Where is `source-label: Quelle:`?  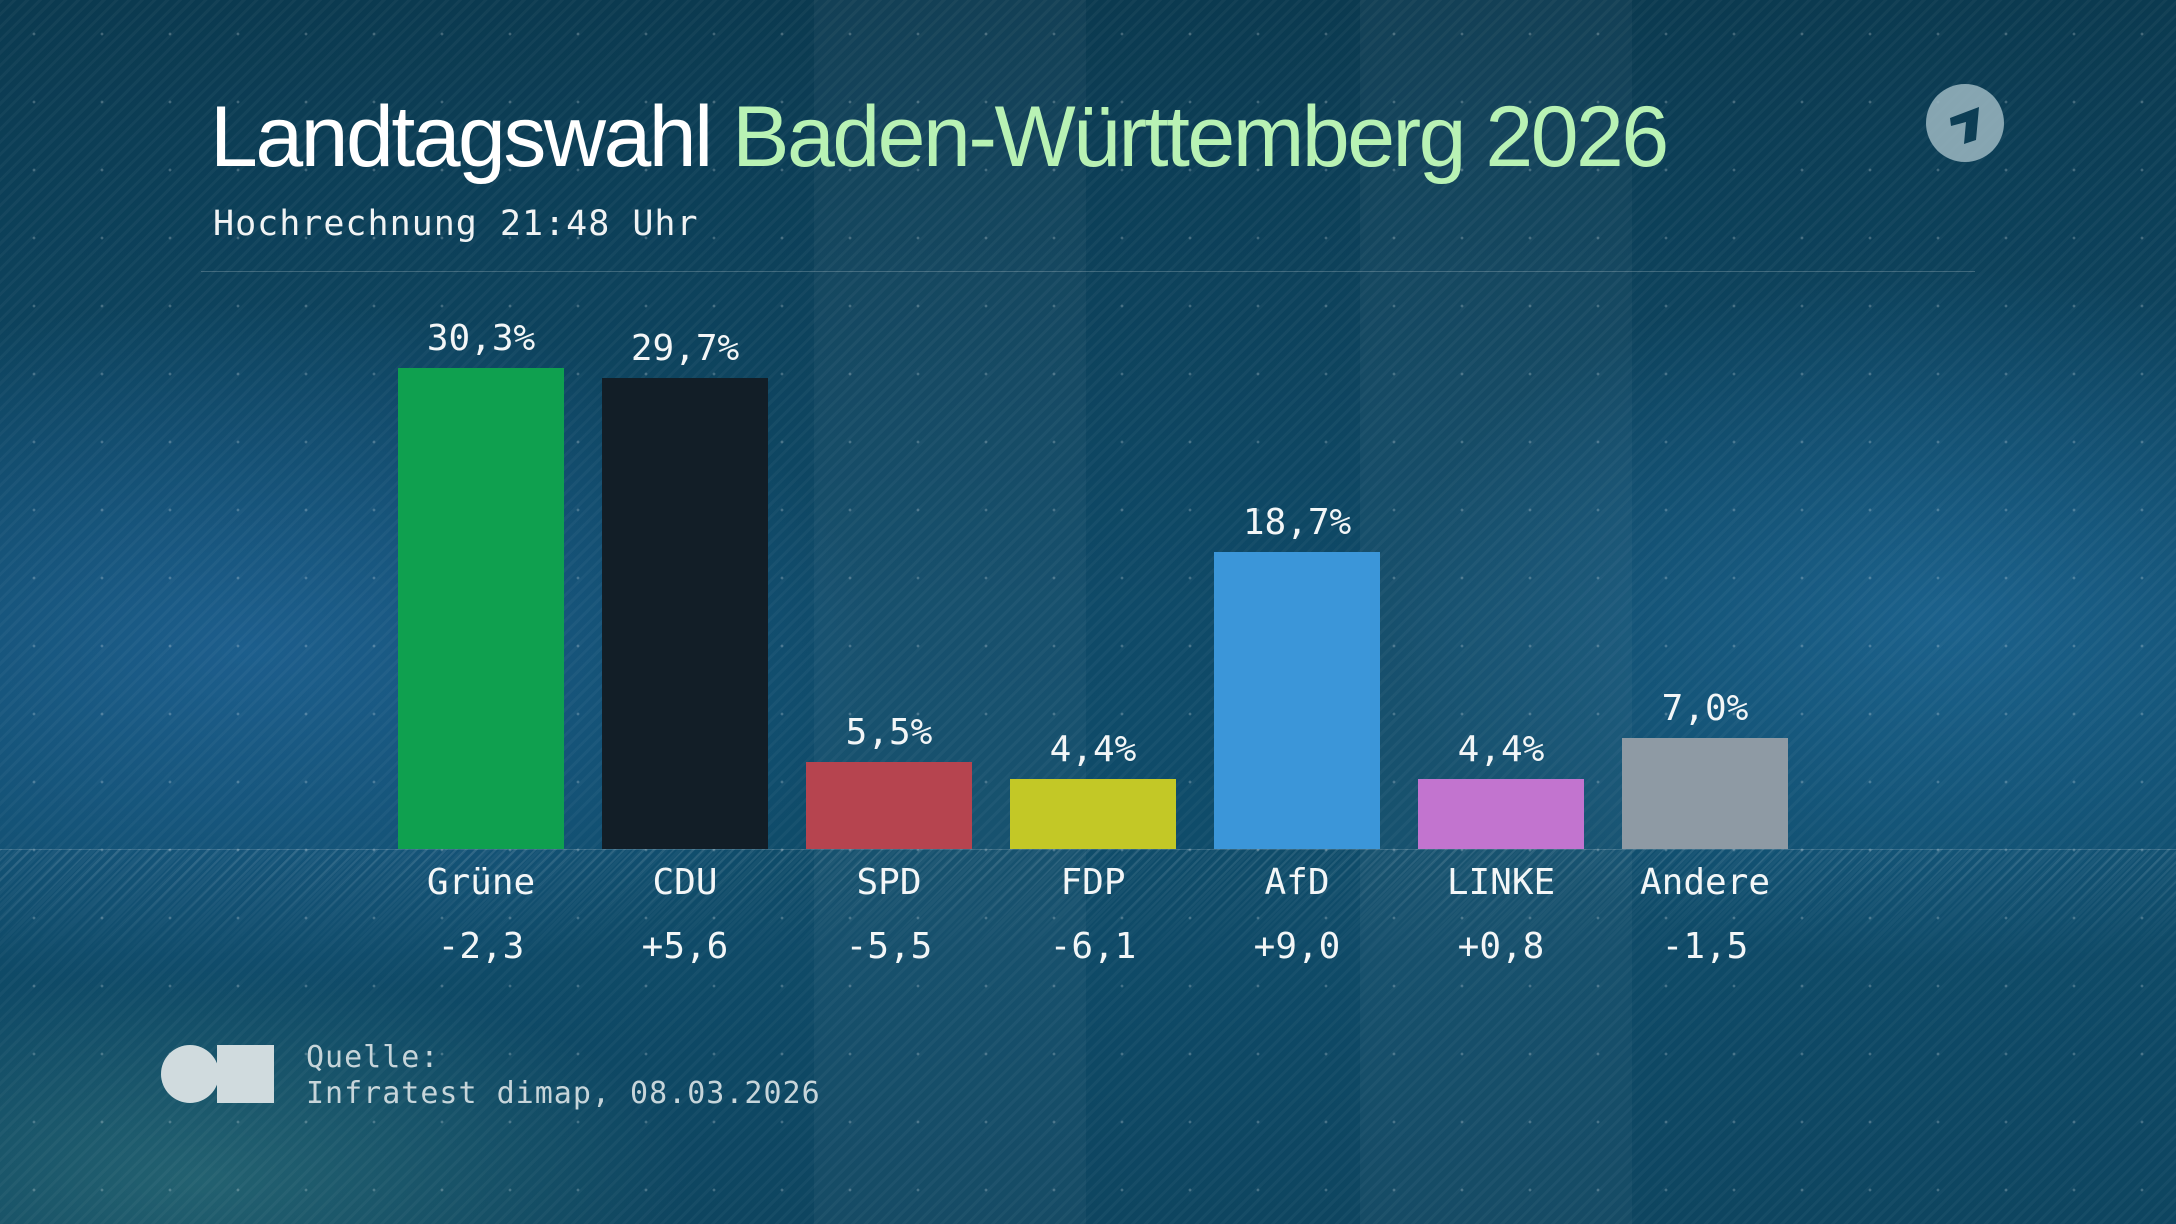 source-label: Quelle: is located at coordinates (373, 1057).